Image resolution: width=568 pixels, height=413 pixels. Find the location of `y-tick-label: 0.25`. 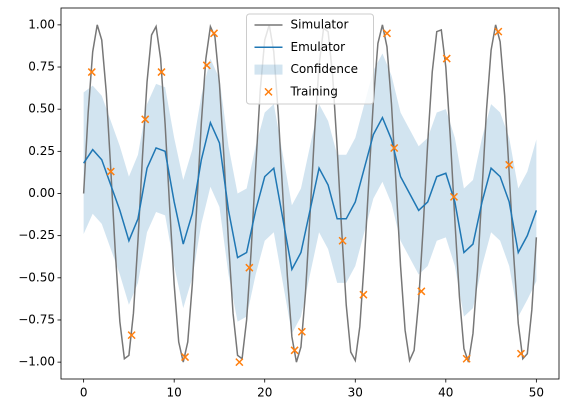

y-tick-label: 0.25 is located at coordinates (41, 151).